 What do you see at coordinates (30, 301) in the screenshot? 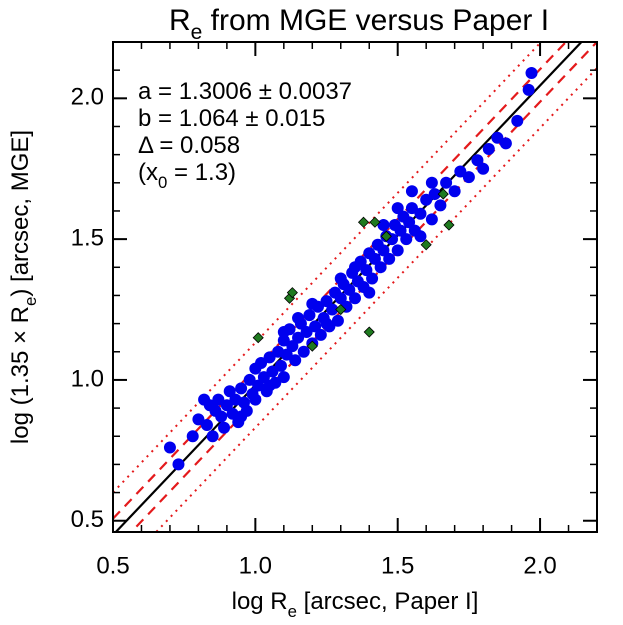
I see `y-axis-label-part: e` at bounding box center [30, 301].